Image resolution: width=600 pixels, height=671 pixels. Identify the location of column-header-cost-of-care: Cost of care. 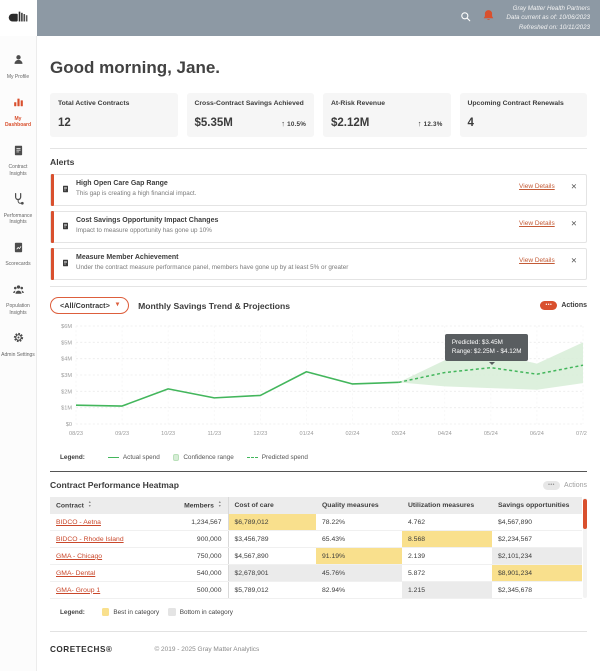
(271, 506).